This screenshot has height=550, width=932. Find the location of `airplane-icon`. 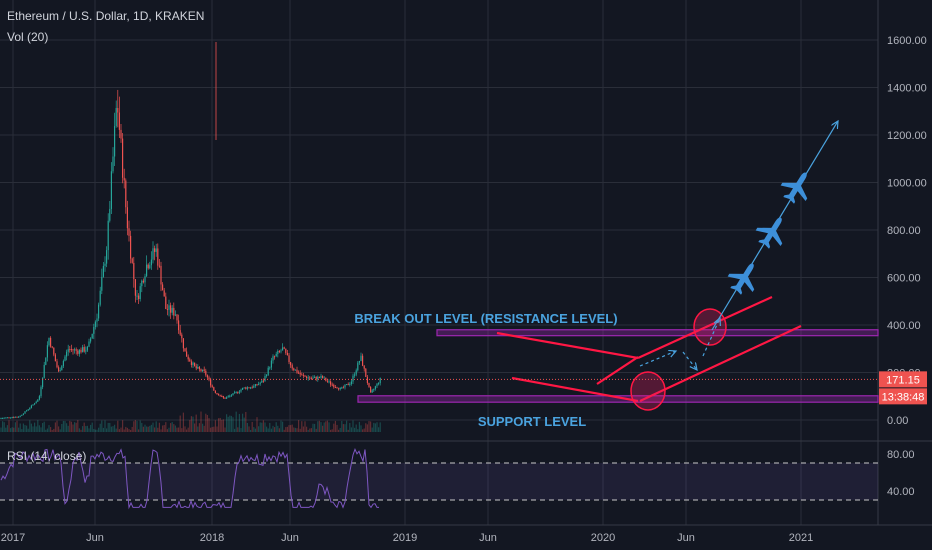

airplane-icon is located at coordinates (794, 188).